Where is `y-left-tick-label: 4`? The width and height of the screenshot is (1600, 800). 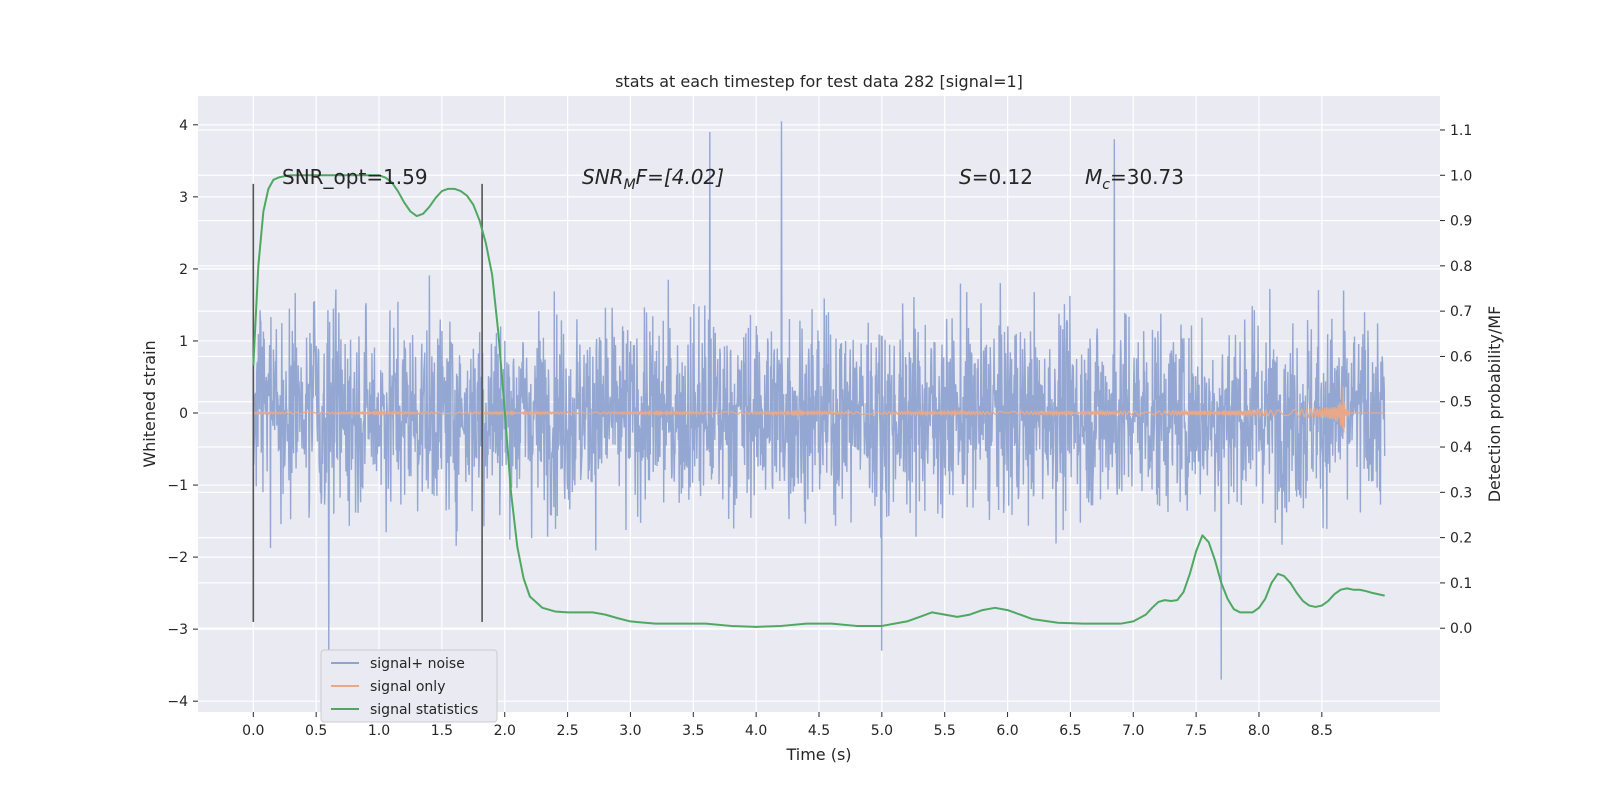 y-left-tick-label: 4 is located at coordinates (183, 126).